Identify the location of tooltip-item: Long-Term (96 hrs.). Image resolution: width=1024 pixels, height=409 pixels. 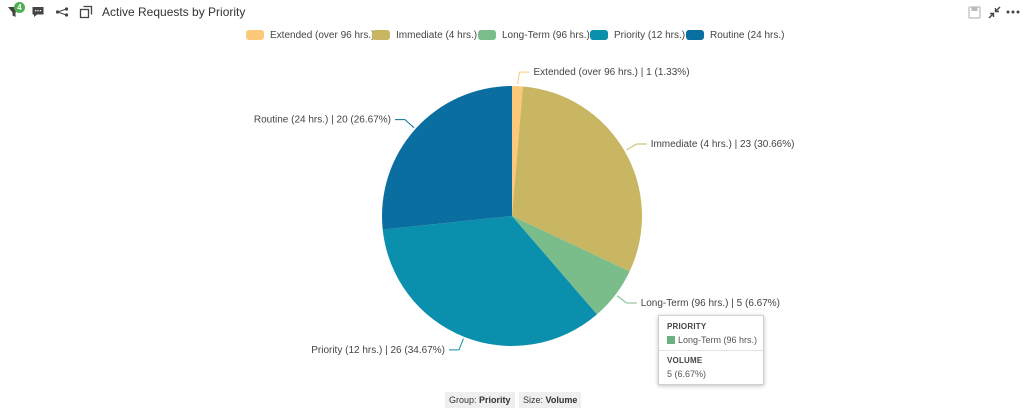
(712, 340).